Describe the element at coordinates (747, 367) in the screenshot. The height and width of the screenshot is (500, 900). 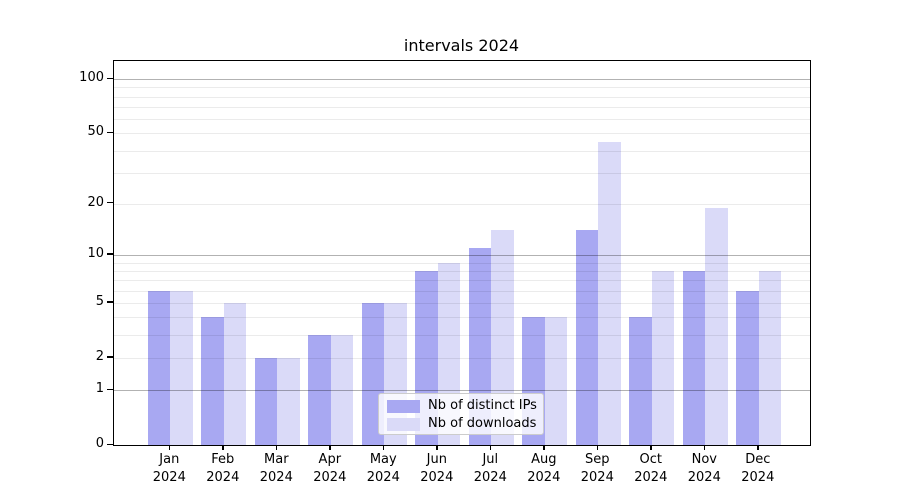
I see `bar-nb-of-distinct-ips-dec` at that location.